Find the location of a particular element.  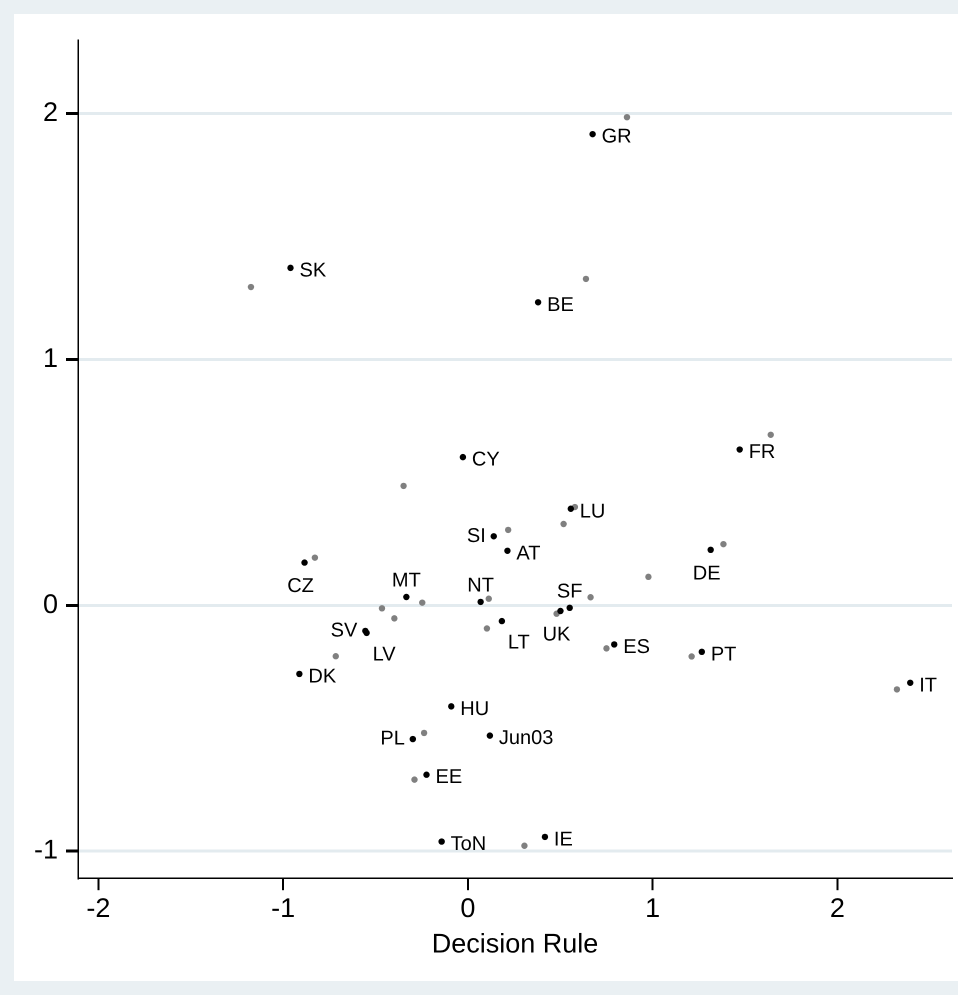

y-tick-label: 2 is located at coordinates (50, 112).